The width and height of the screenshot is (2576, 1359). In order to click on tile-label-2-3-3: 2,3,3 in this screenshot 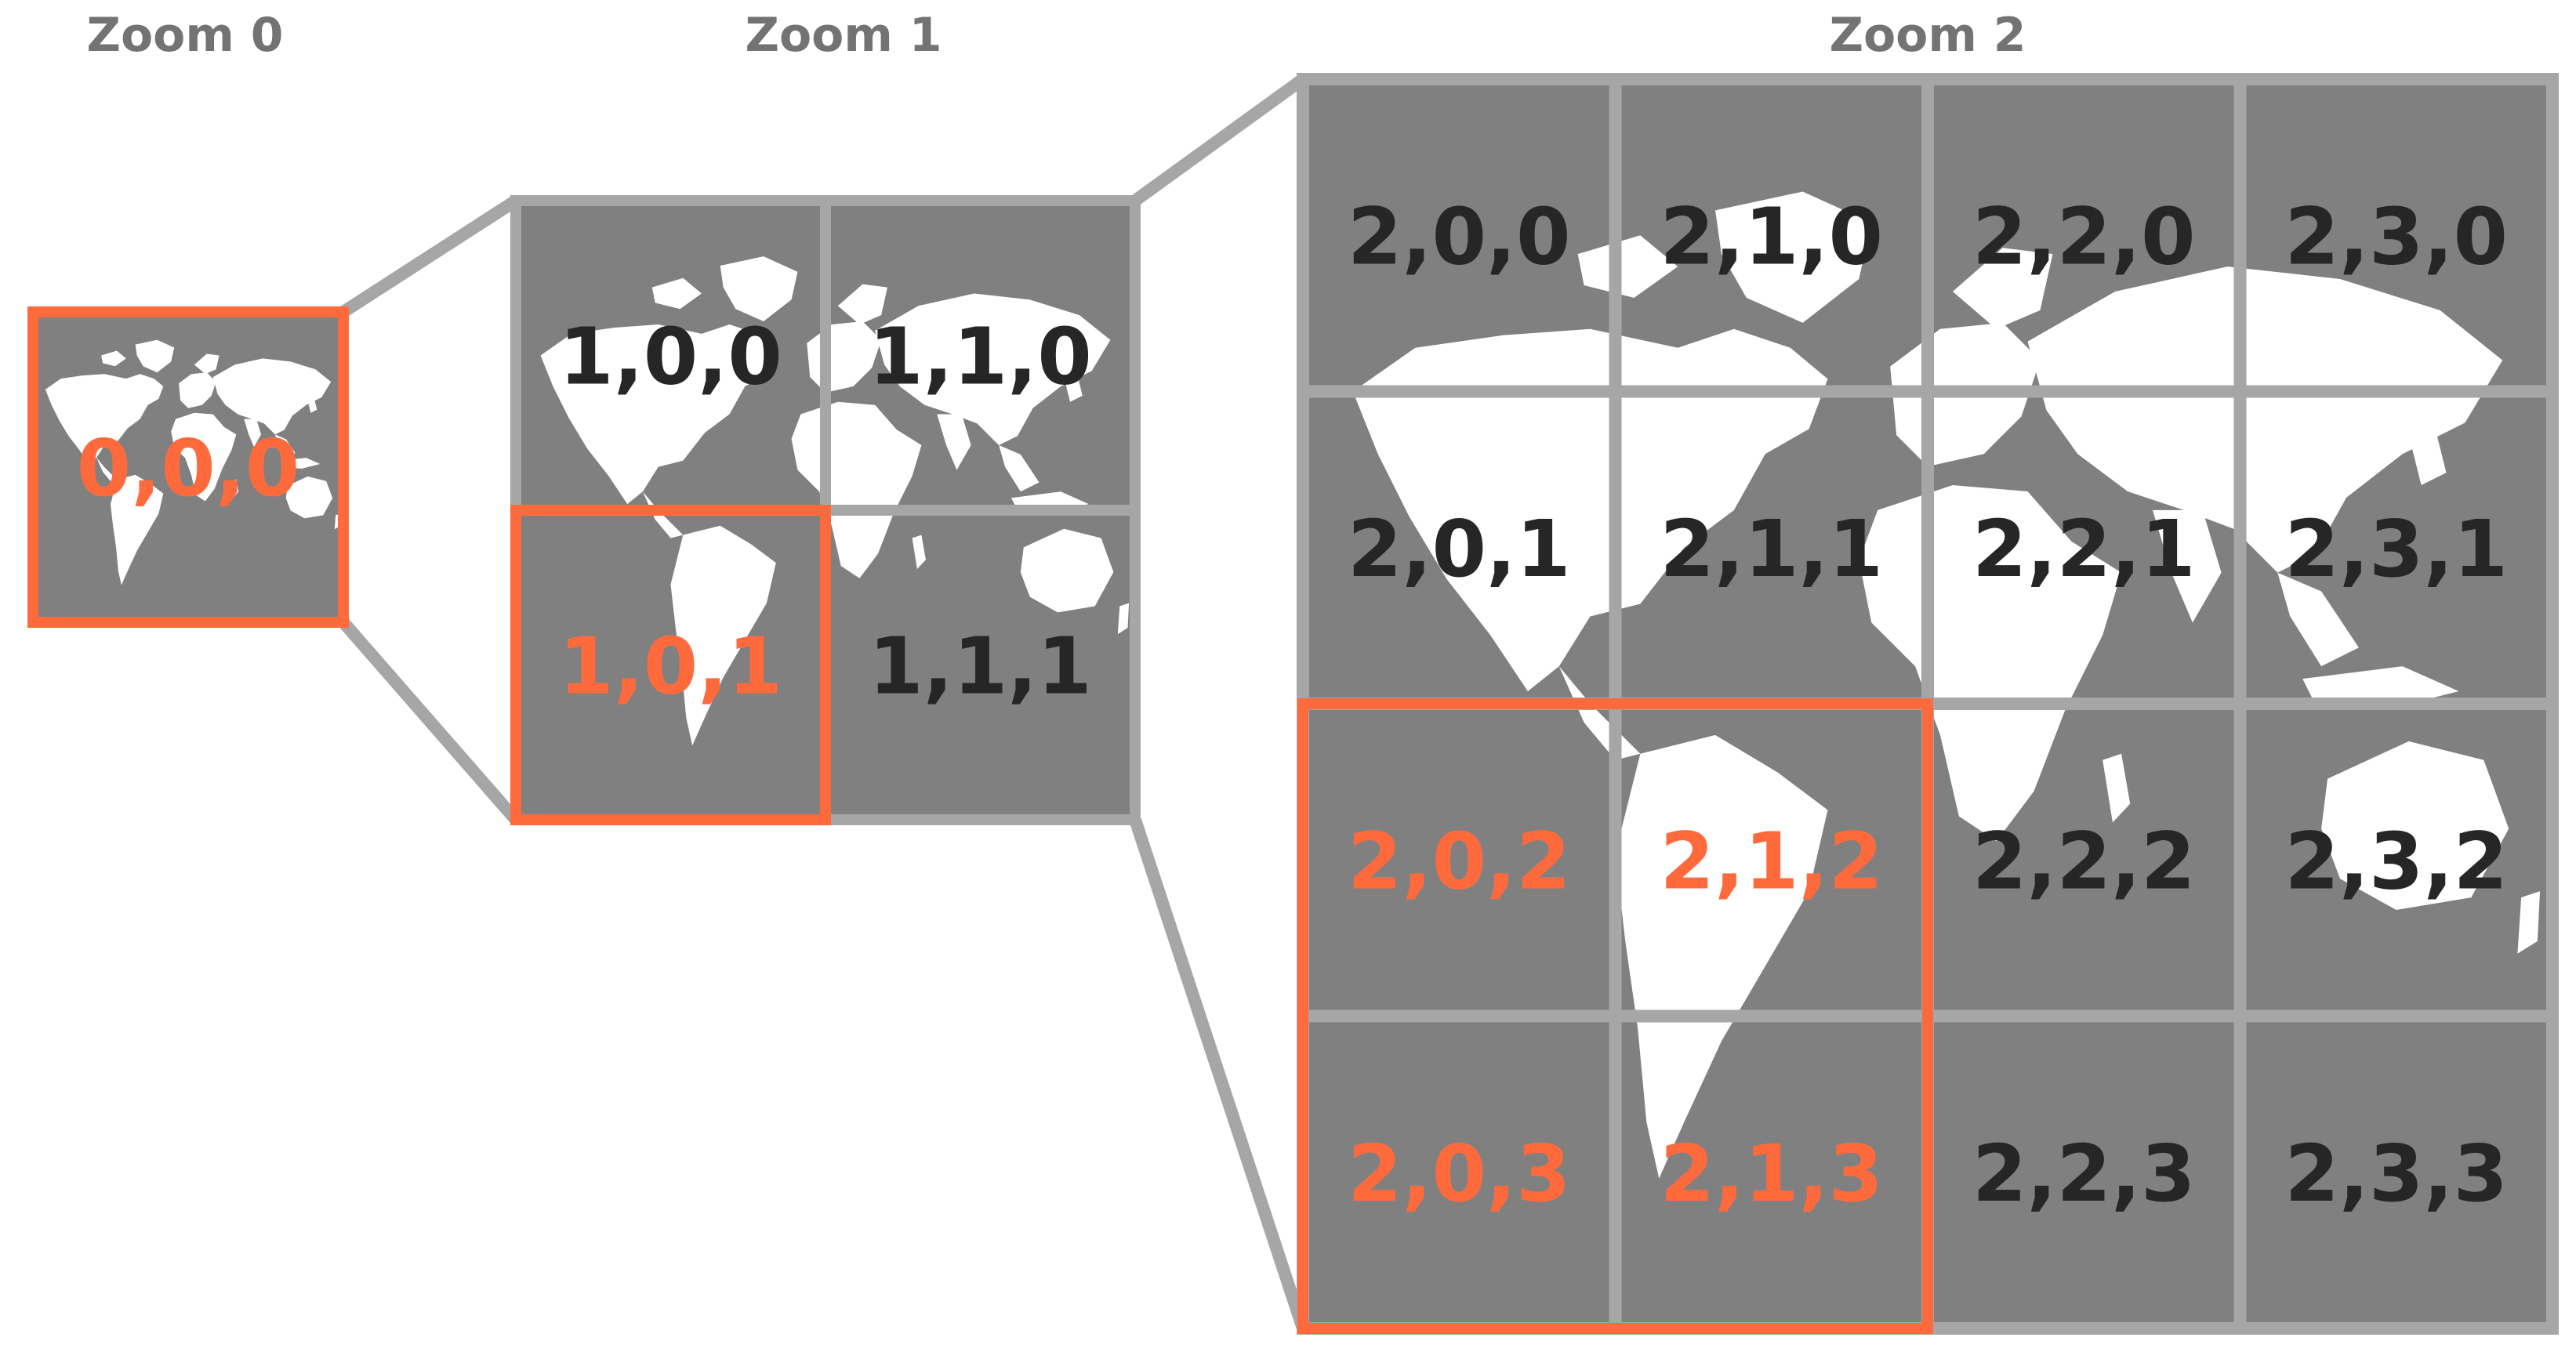, I will do `click(2396, 1173)`.